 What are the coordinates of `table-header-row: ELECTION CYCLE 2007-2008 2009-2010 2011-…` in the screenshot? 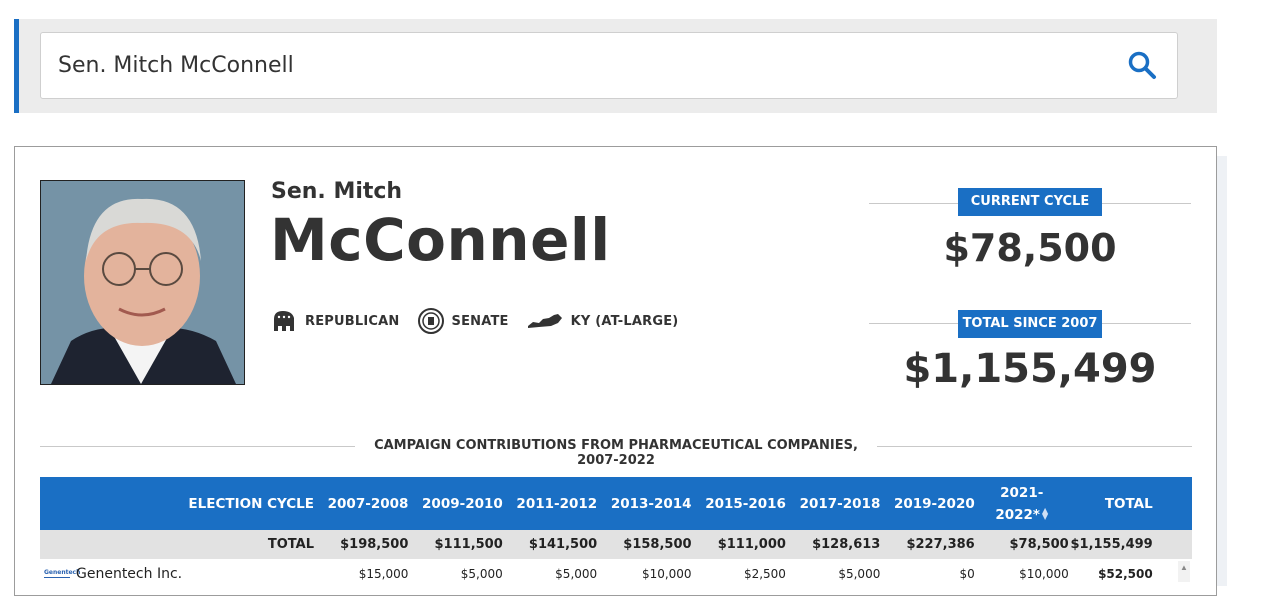 It's located at (616, 503).